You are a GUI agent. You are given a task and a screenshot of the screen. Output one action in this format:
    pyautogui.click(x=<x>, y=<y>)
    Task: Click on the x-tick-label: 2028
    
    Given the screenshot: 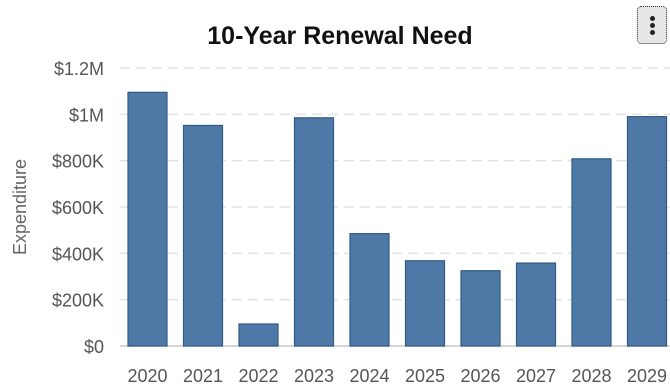 What is the action you would take?
    pyautogui.click(x=591, y=376)
    